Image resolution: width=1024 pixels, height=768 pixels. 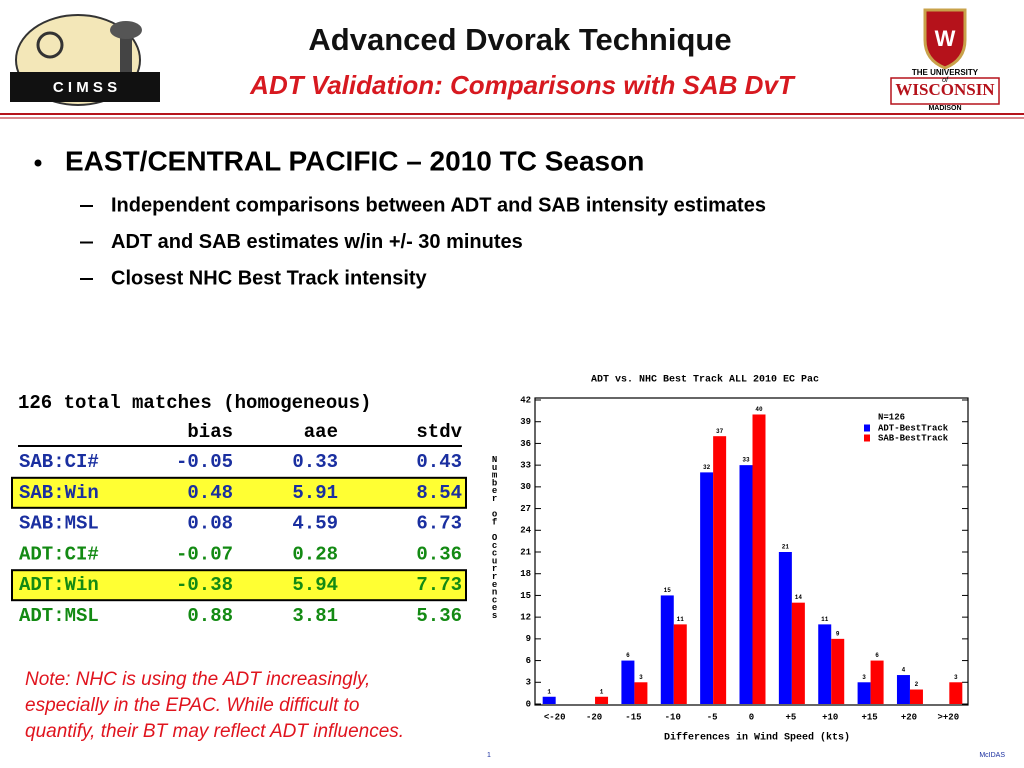 What do you see at coordinates (945, 89) in the screenshot?
I see `logo-name: WISCONSIN` at bounding box center [945, 89].